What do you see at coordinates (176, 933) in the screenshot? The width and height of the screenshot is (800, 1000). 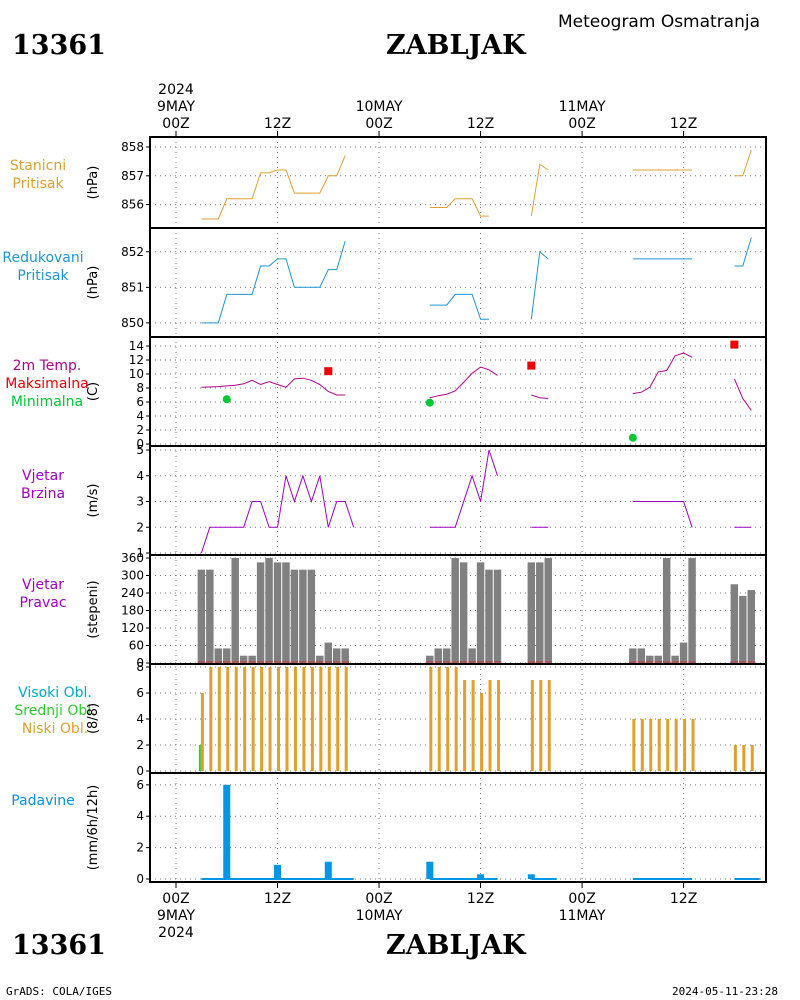 I see `bottom-year-label: 2024` at bounding box center [176, 933].